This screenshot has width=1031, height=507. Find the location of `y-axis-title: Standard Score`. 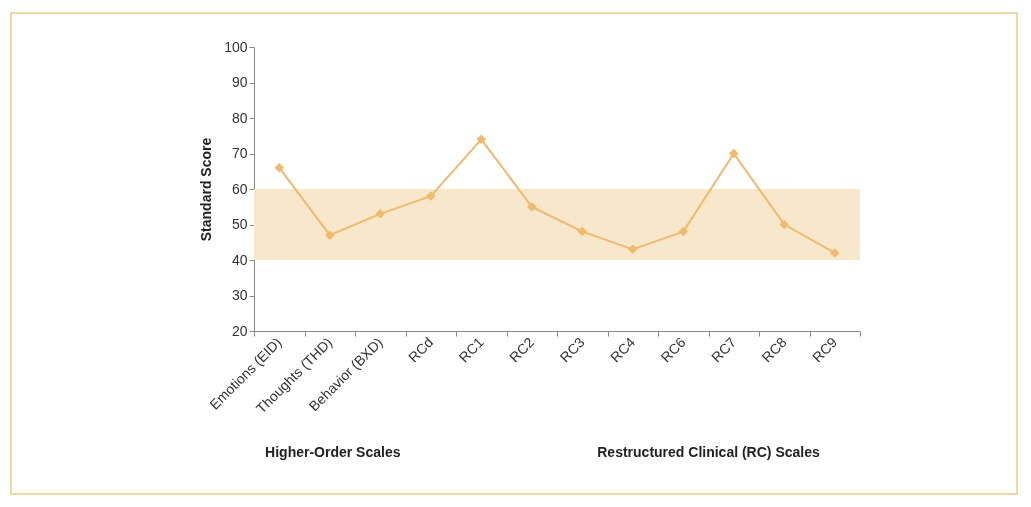

y-axis-title: Standard Score is located at coordinates (206, 189).